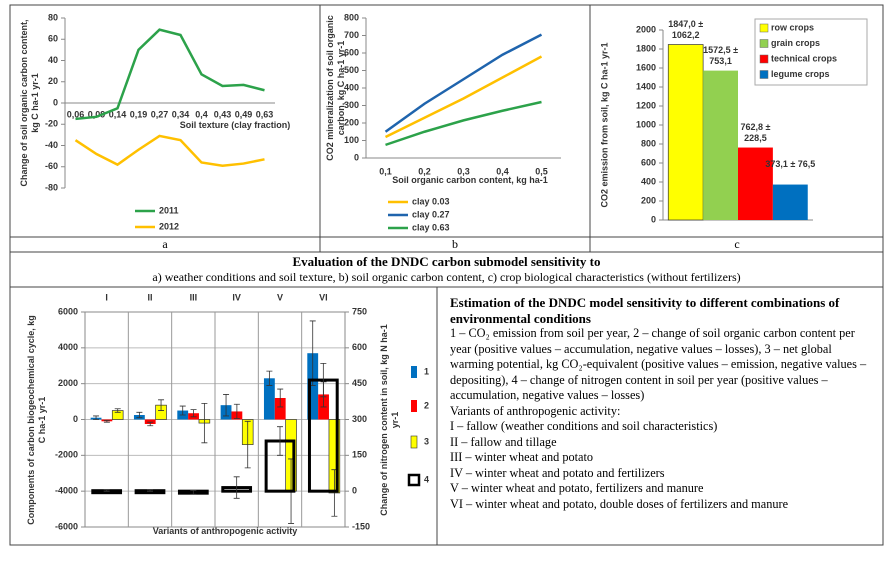  What do you see at coordinates (426, 441) in the screenshot?
I see `legend-label: 3` at bounding box center [426, 441].